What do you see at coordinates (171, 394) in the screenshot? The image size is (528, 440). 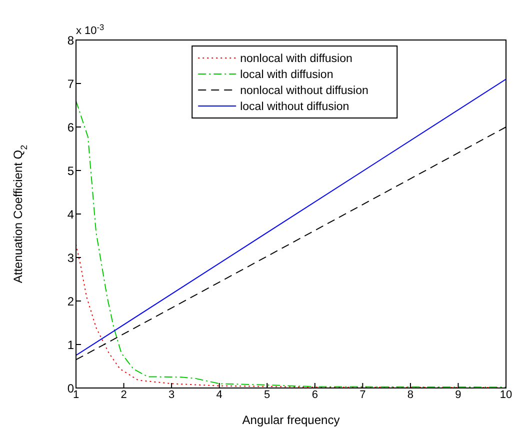 I see `x-tick-label: 3` at bounding box center [171, 394].